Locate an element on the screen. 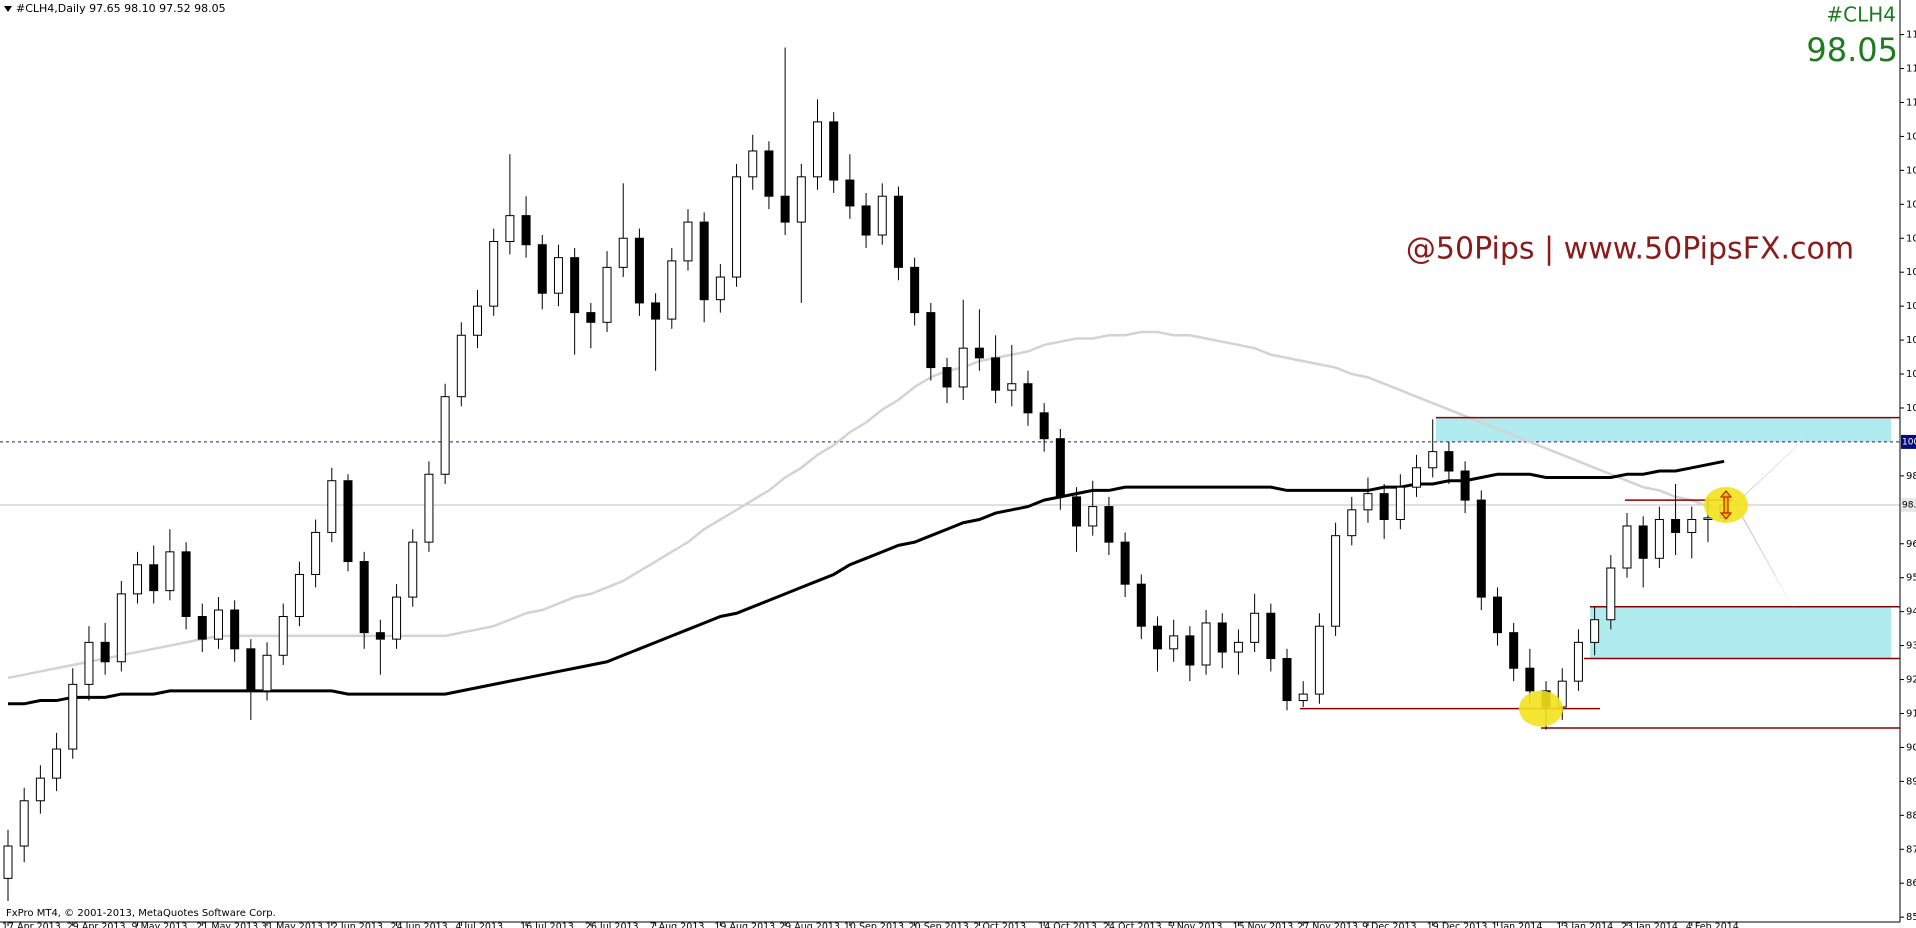 The height and width of the screenshot is (928, 1916). y-tick-label: 88.45 is located at coordinates (1911, 815).